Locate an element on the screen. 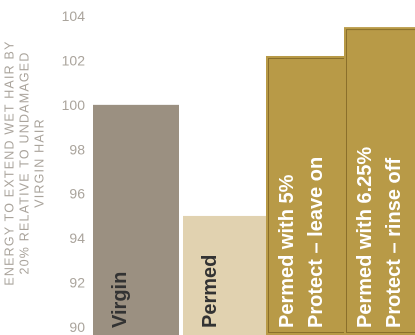  y-tick-label: 90 is located at coordinates (77, 327).